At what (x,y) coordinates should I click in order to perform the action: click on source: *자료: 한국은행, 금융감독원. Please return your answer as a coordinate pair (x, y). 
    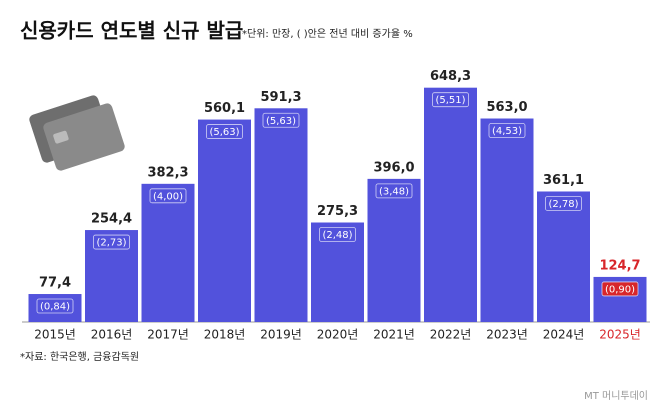
    Looking at the image, I should click on (79, 357).